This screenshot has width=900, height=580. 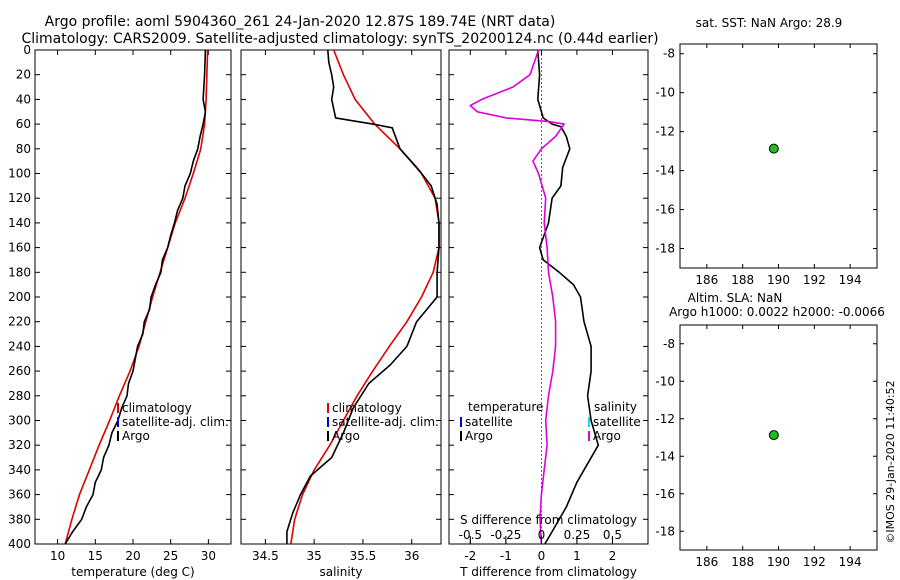 What do you see at coordinates (19, 421) in the screenshot?
I see `temperature-ytick-label: 300` at bounding box center [19, 421].